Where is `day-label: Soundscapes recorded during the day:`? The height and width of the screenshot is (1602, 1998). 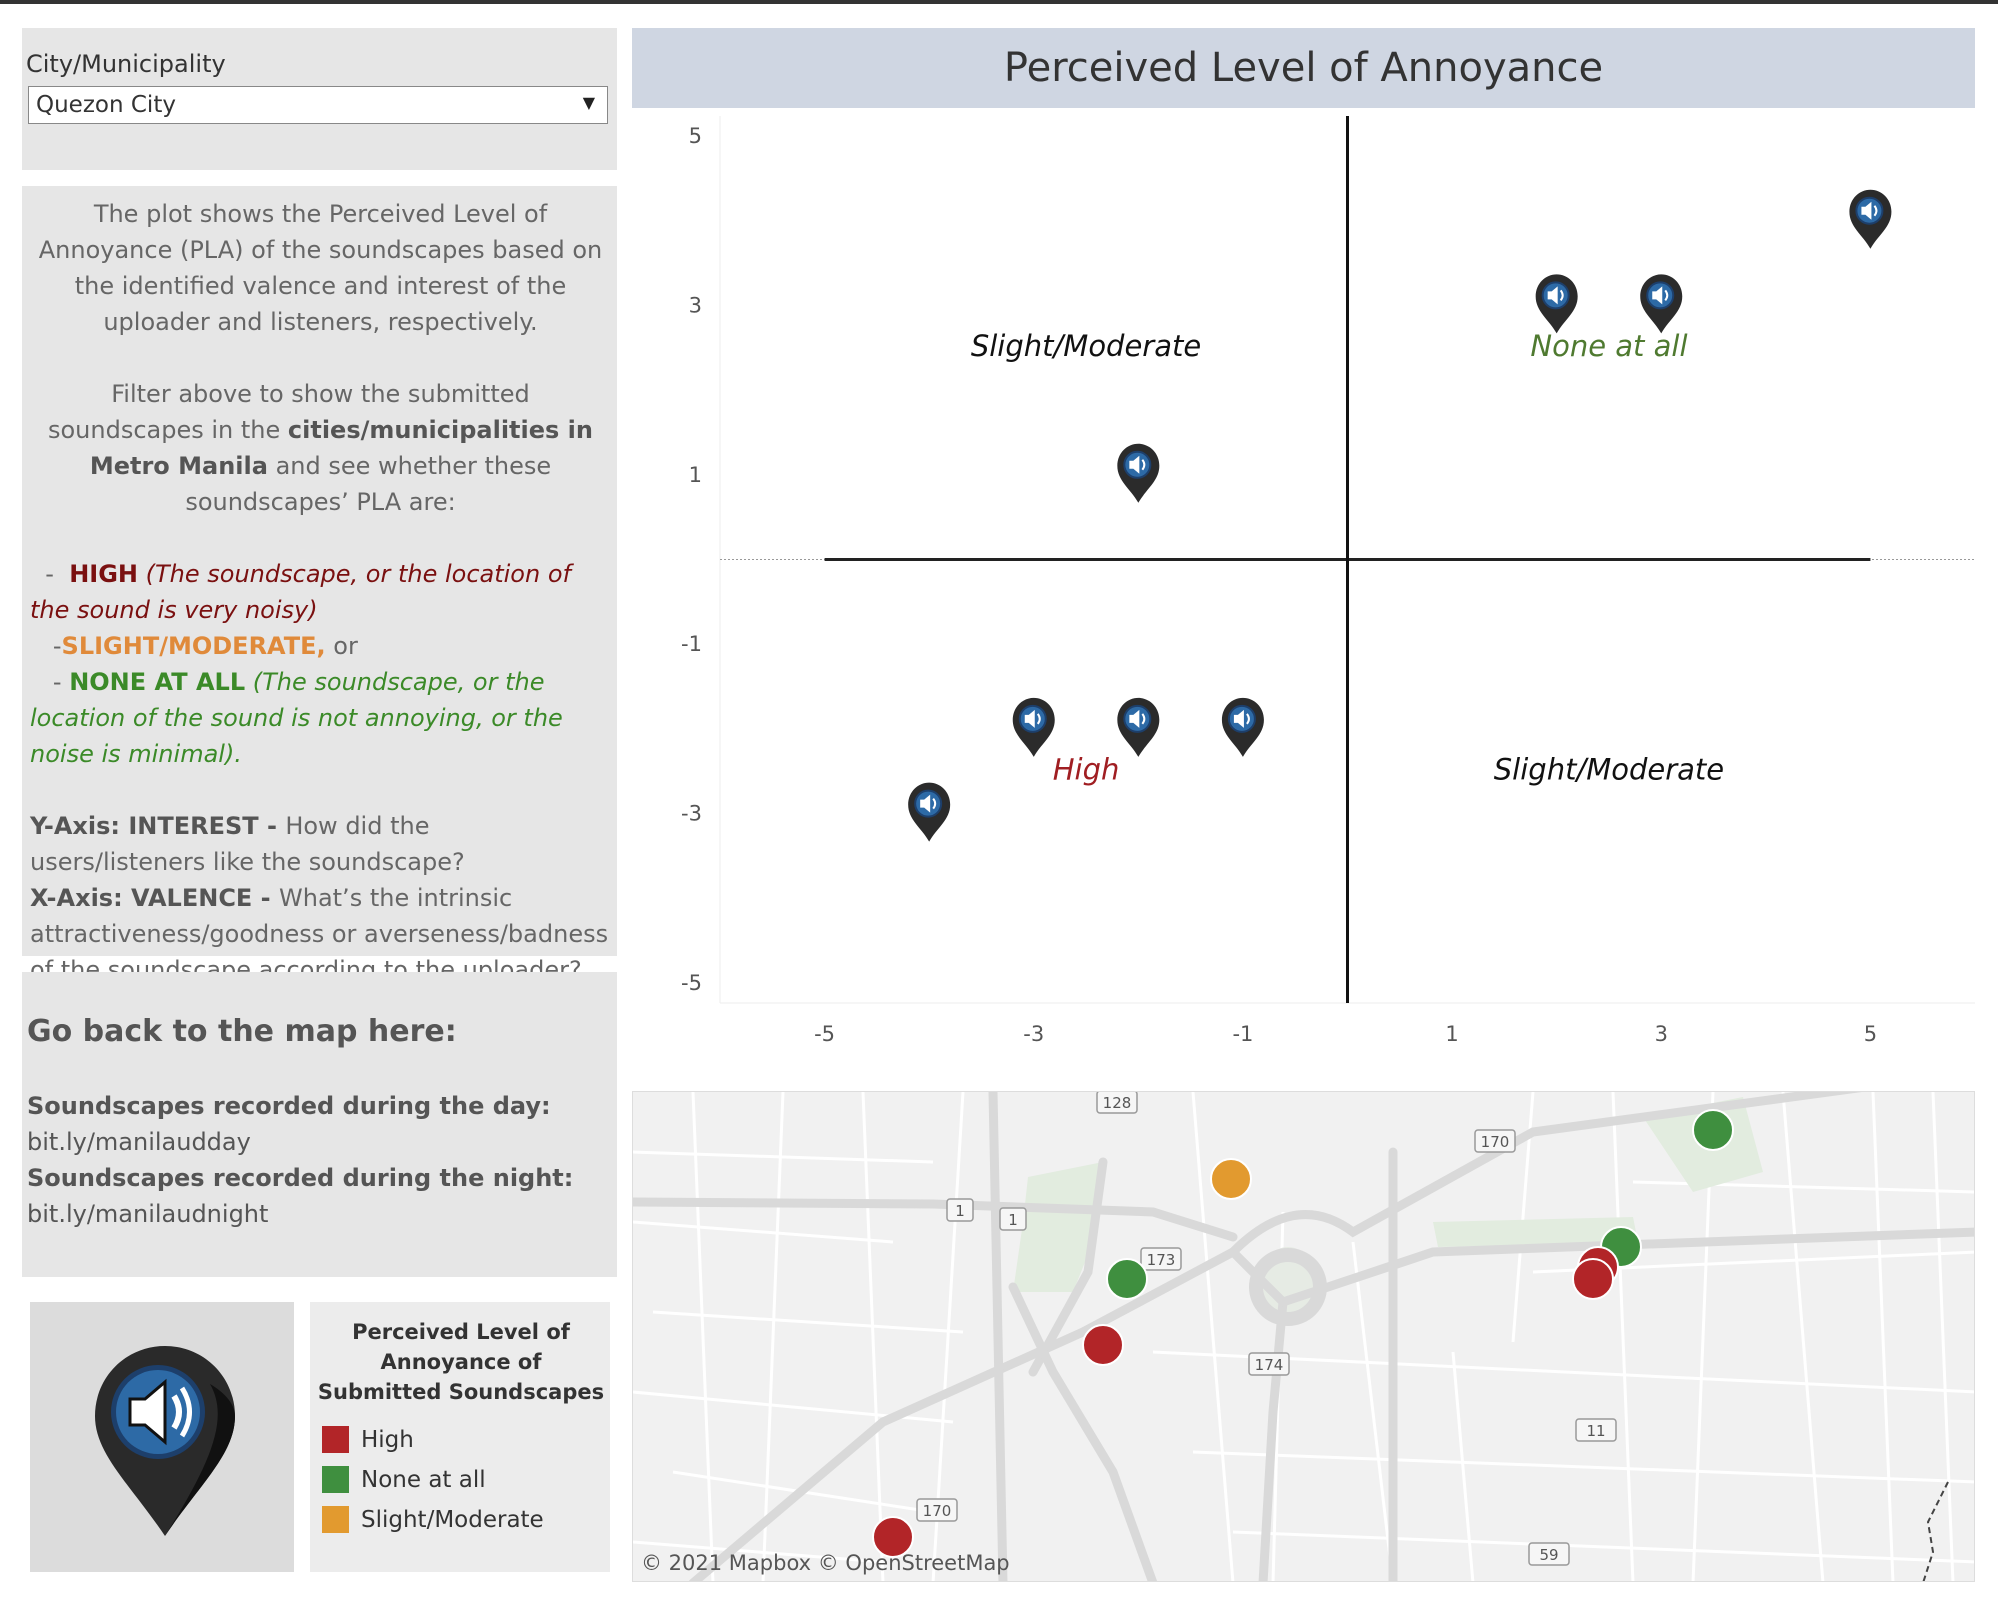
day-label: Soundscapes recorded during the day: is located at coordinates (289, 1106).